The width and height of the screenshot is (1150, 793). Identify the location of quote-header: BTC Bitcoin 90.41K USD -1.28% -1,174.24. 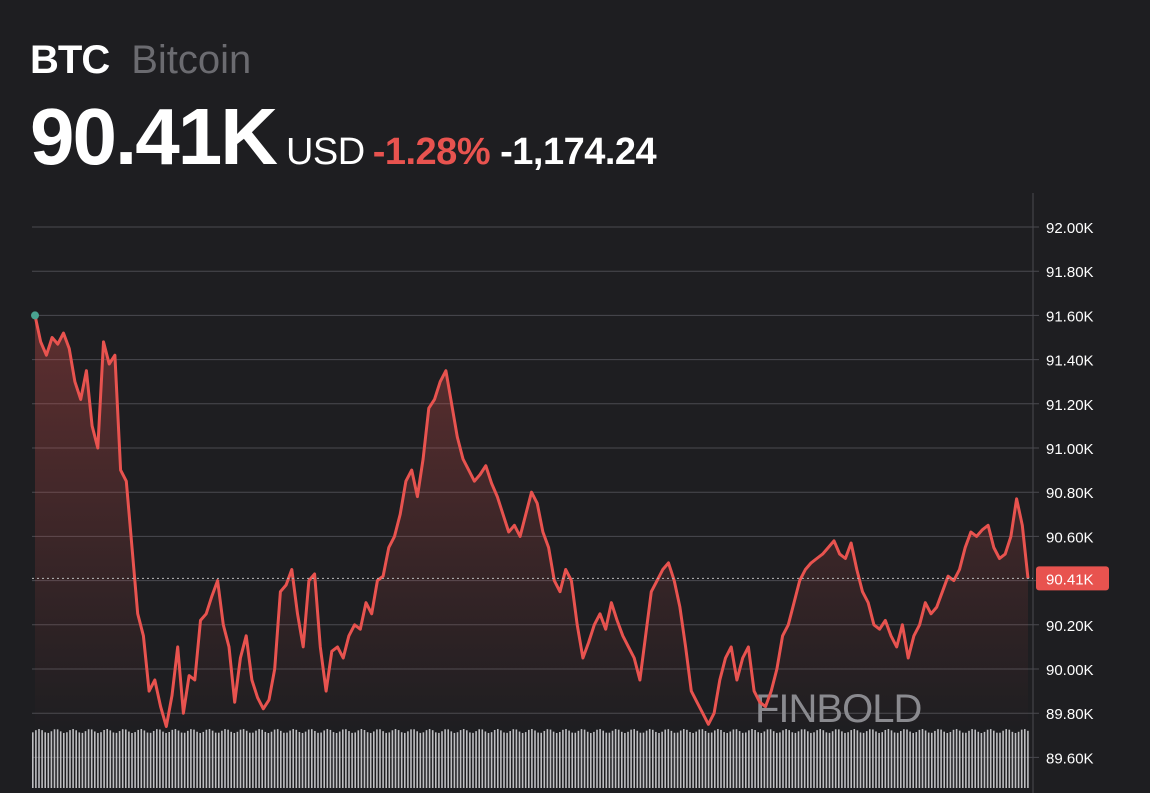
(343, 107).